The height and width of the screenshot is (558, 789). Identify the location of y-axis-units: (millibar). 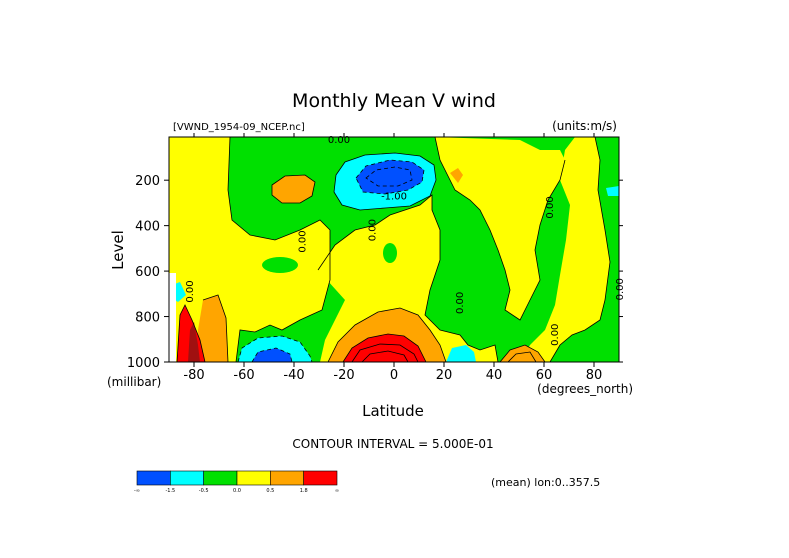
(134, 382).